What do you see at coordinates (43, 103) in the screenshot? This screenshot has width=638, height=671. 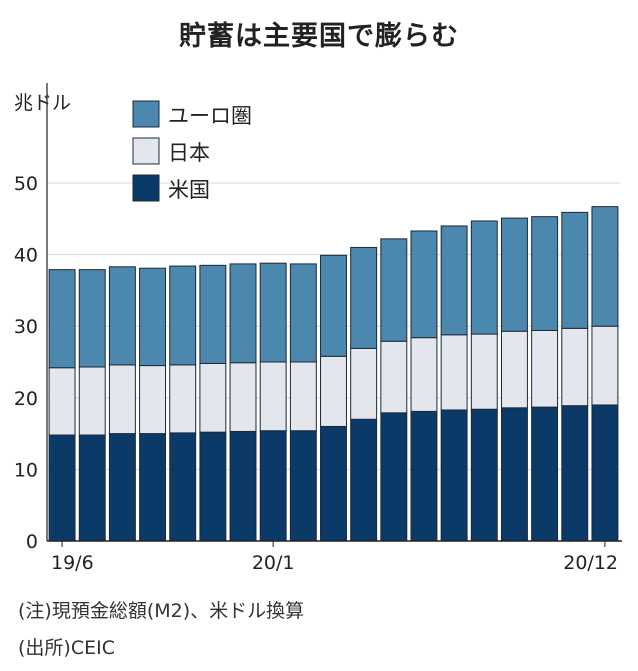 I see `y-axis-unit: 兆ドル` at bounding box center [43, 103].